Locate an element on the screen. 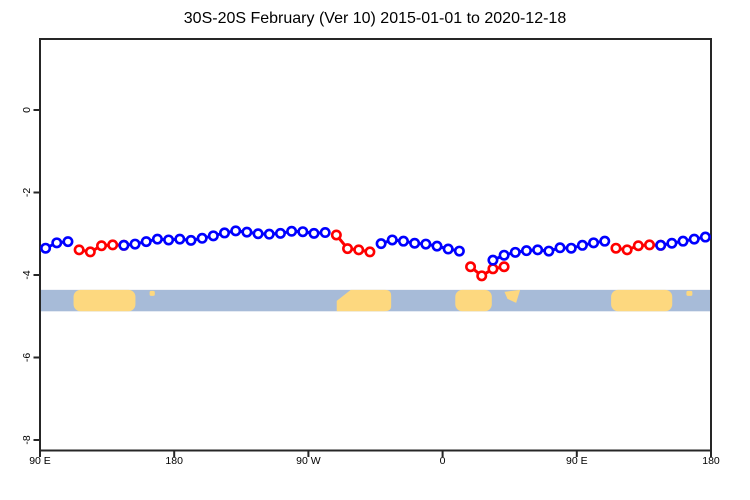 Image resolution: width=750 pixels, height=500 pixels. y-axis-tick-label: -2 is located at coordinates (27, 192).